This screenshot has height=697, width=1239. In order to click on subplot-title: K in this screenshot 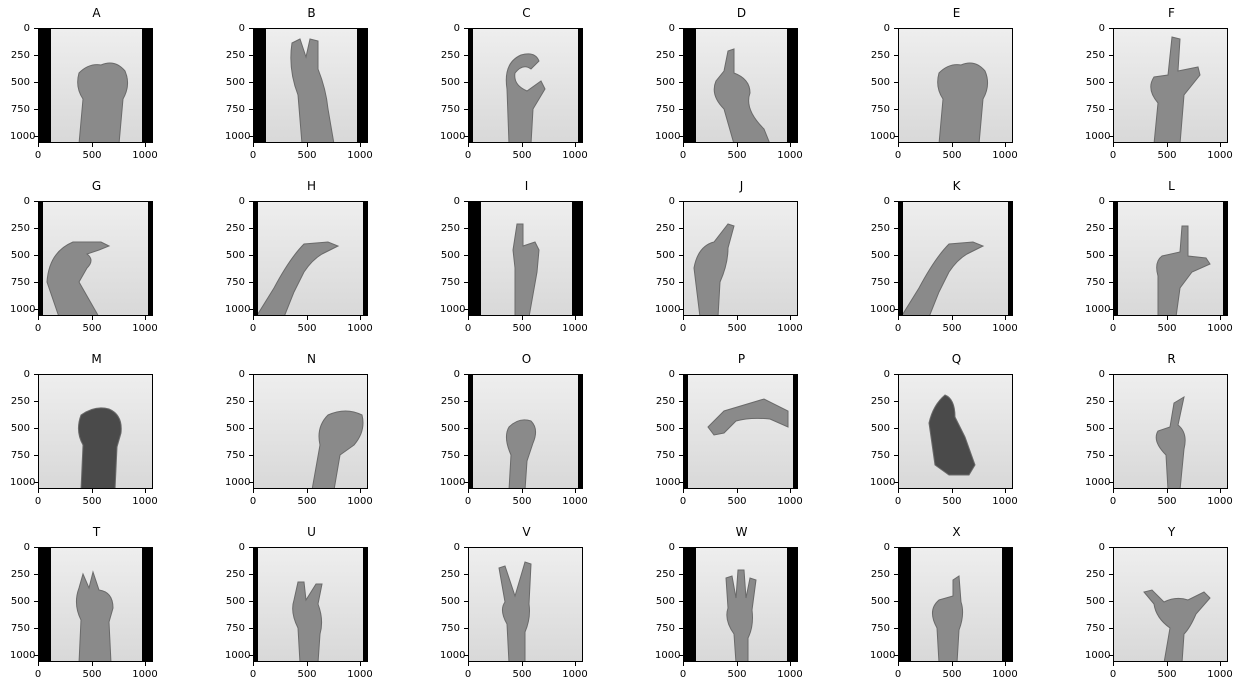, I will do `click(956, 186)`.